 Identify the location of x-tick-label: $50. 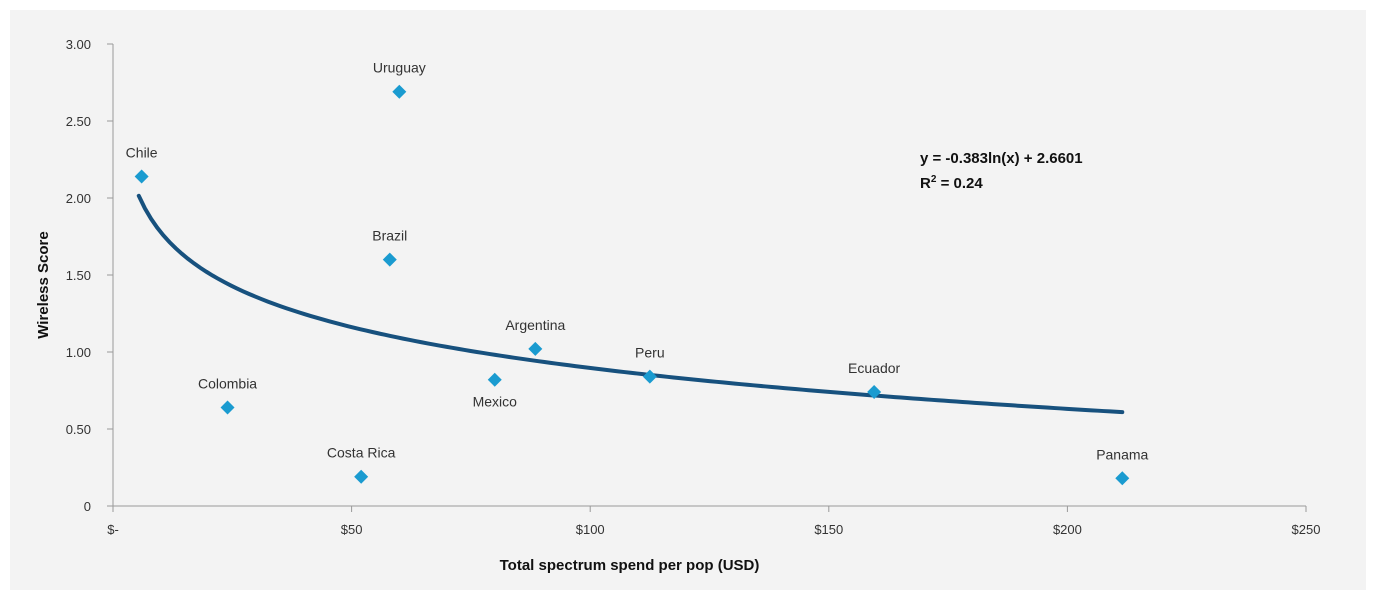
(352, 529).